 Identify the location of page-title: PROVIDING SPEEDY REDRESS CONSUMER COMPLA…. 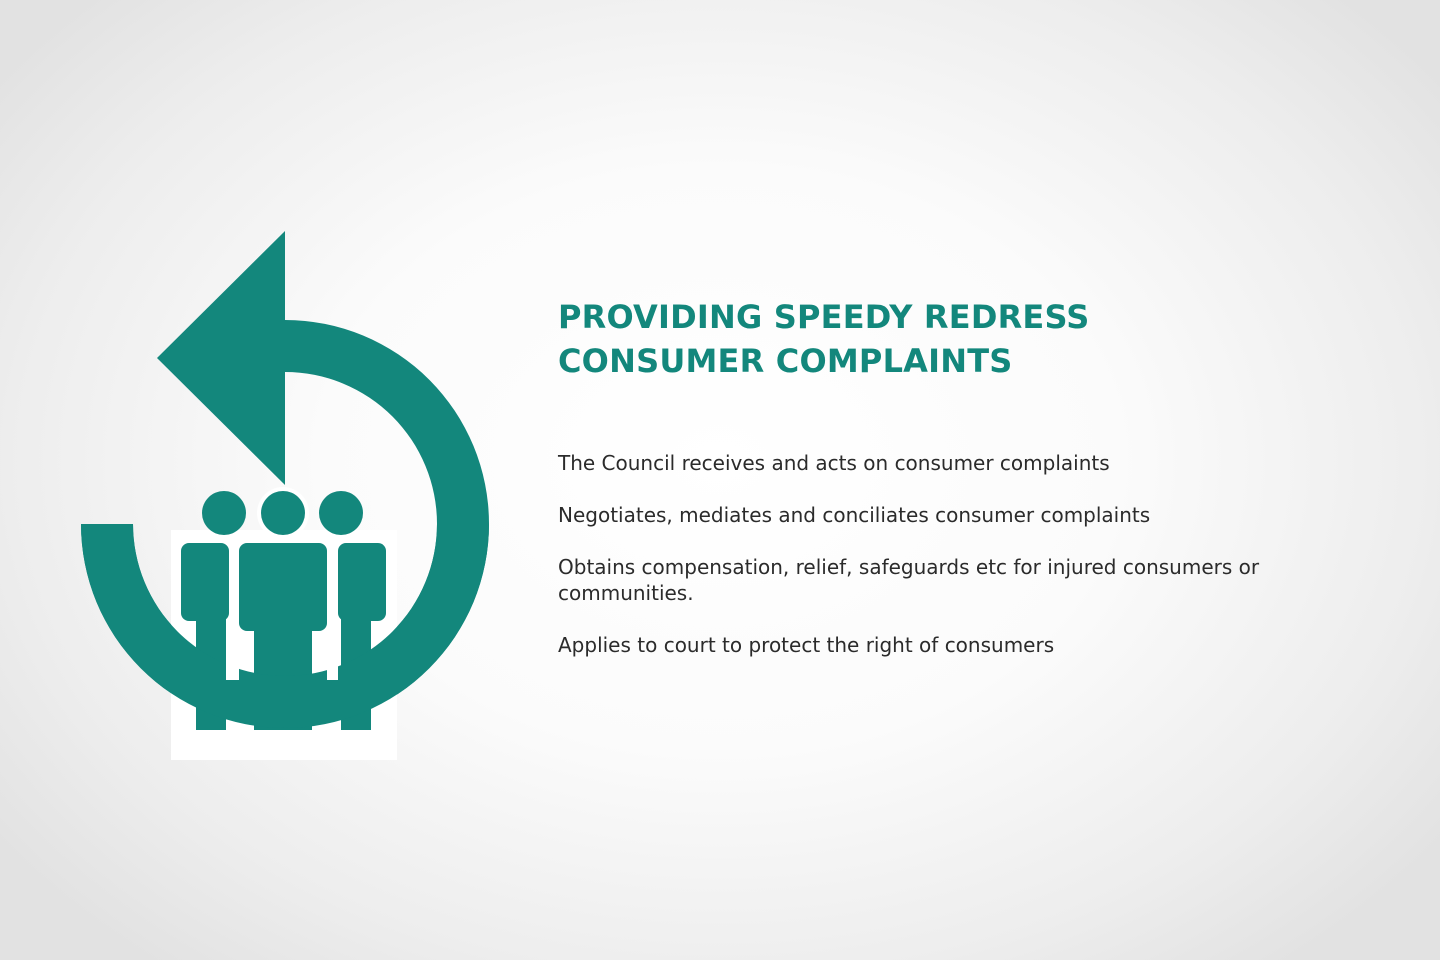
(824, 339).